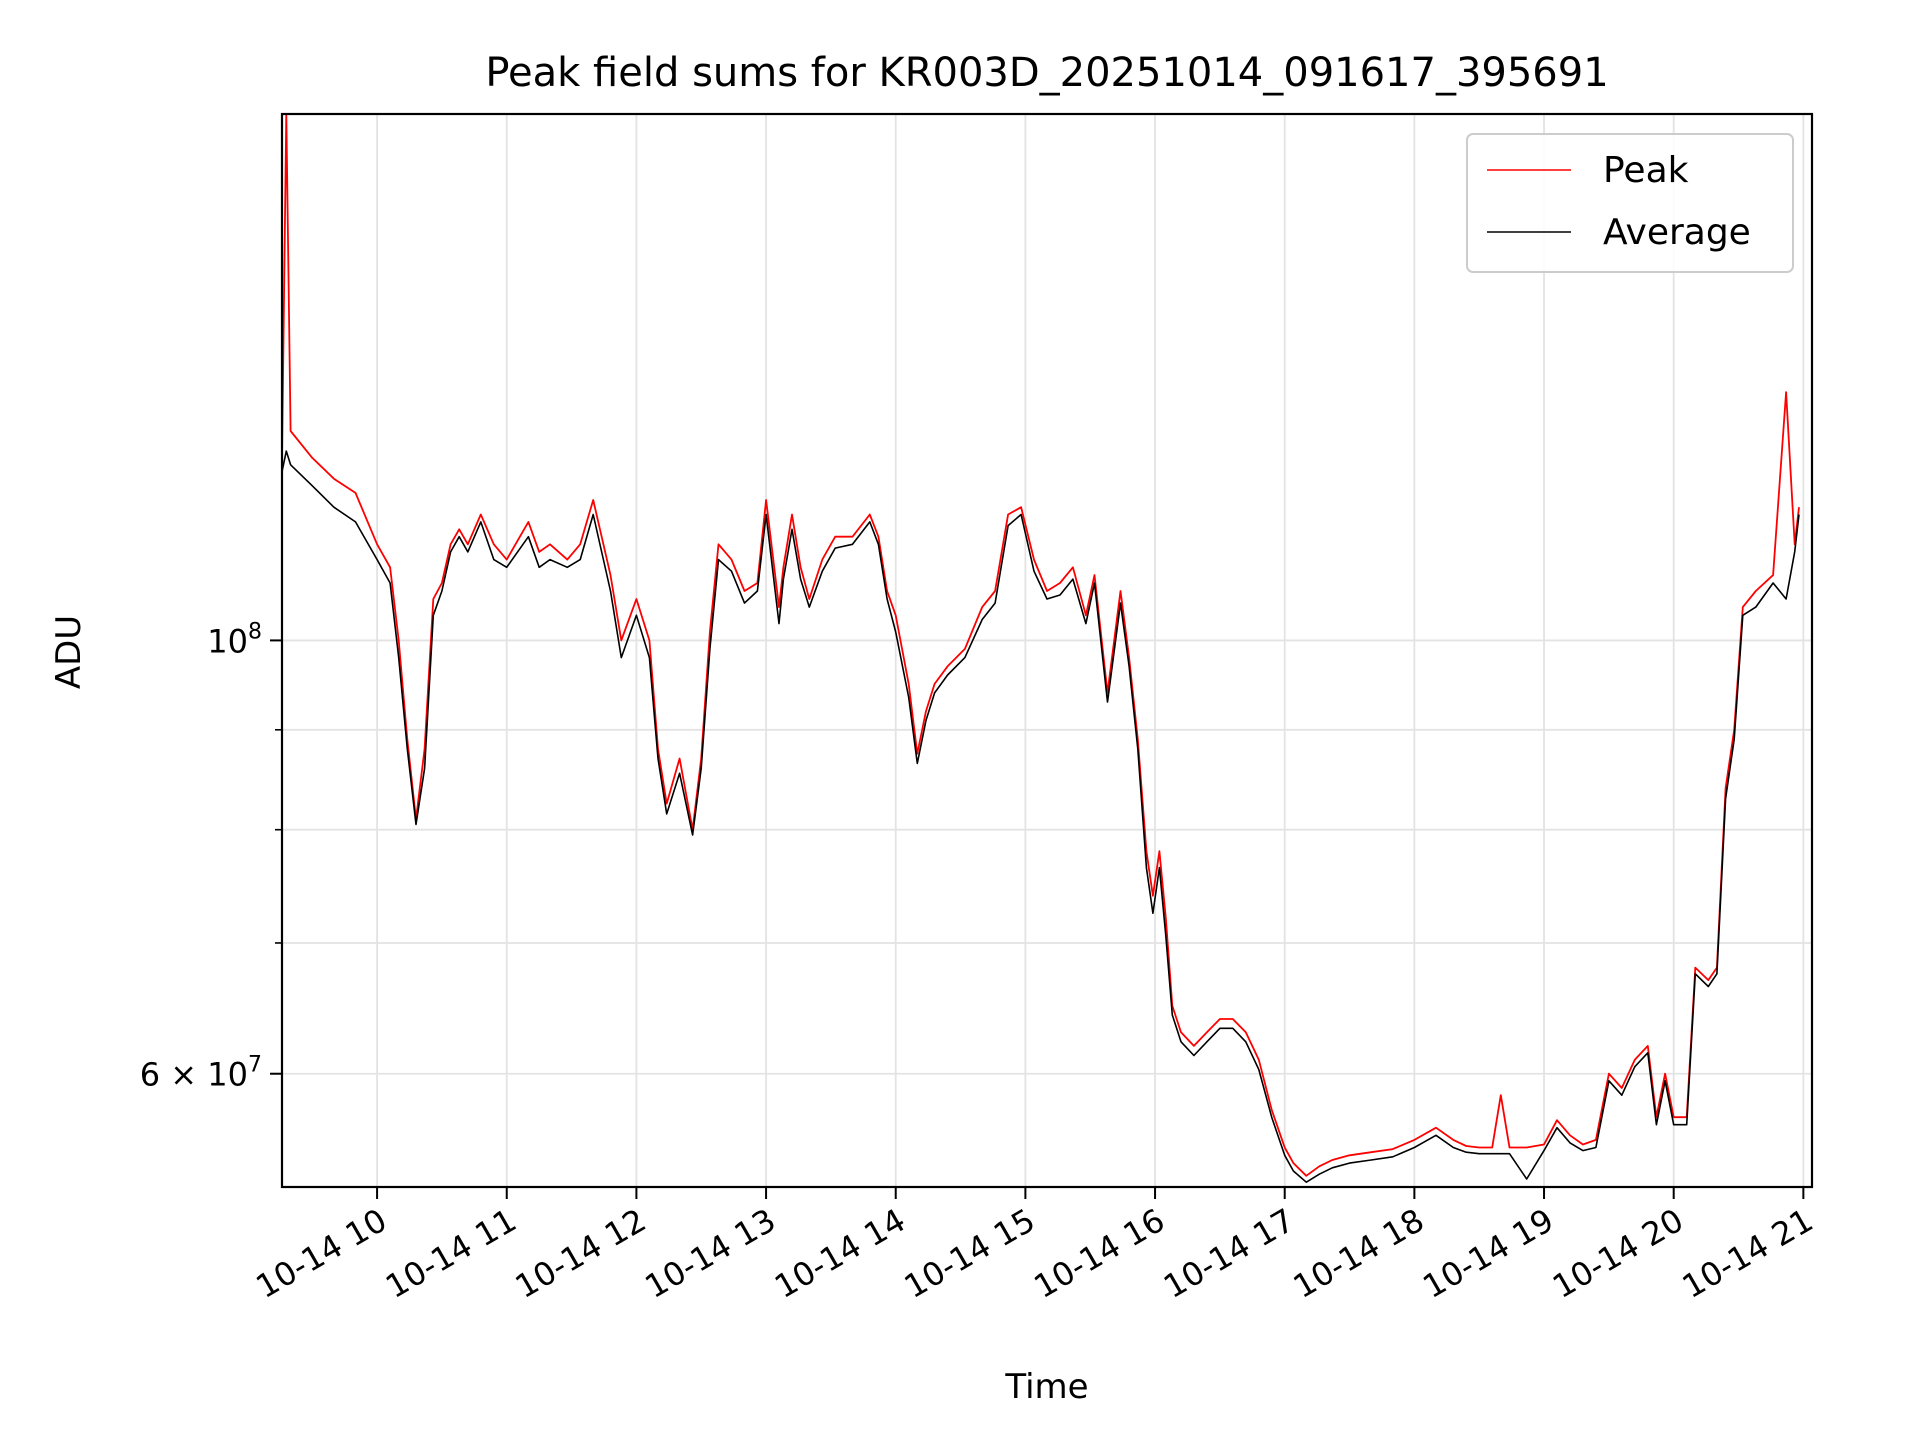 Image resolution: width=1920 pixels, height=1440 pixels. I want to click on legend-box, so click(1630, 203).